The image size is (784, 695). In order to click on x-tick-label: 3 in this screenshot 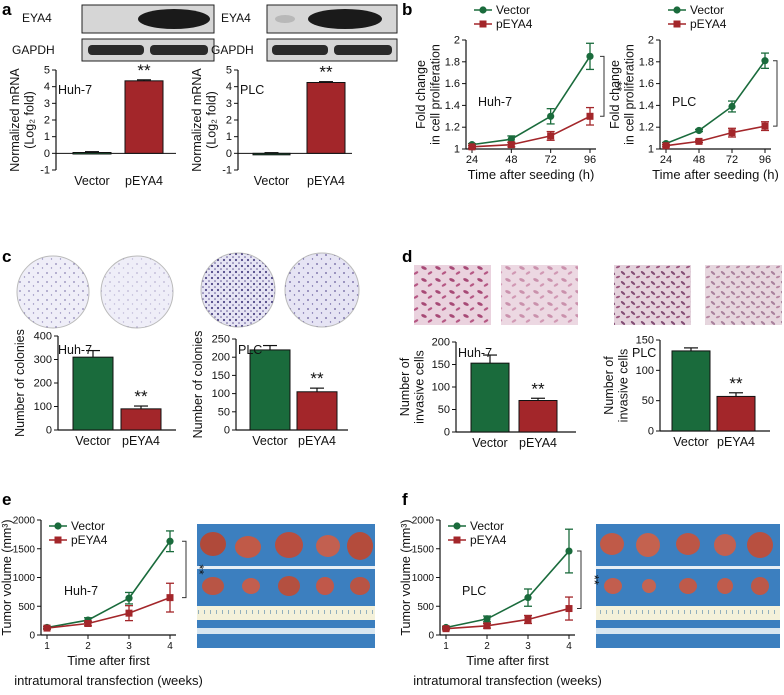, I will do `click(528, 646)`.